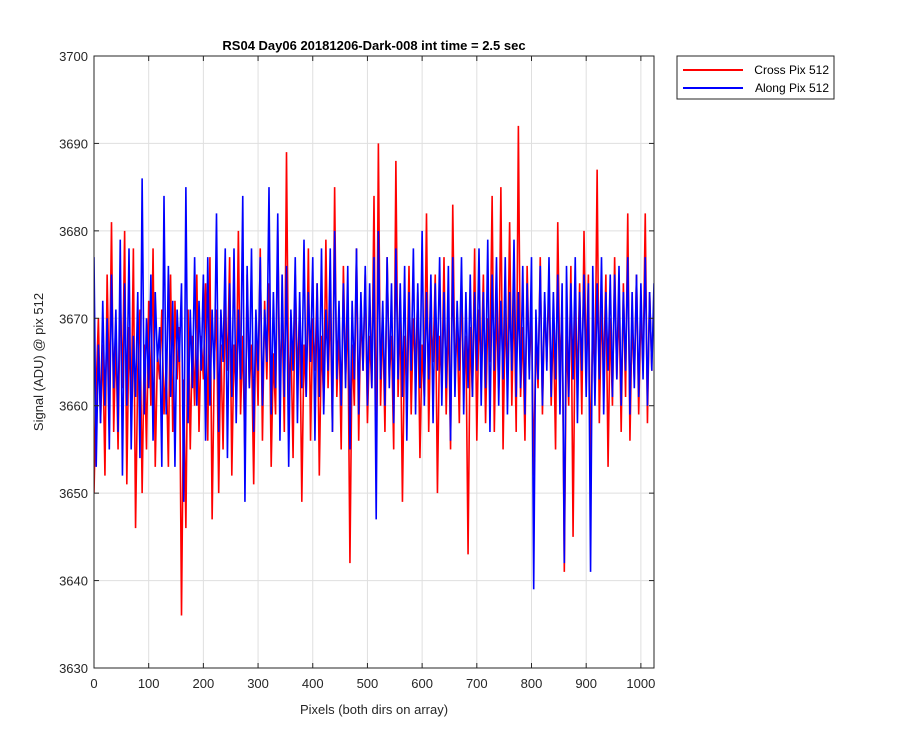  I want to click on y-tick-label: 3690, so click(73, 143).